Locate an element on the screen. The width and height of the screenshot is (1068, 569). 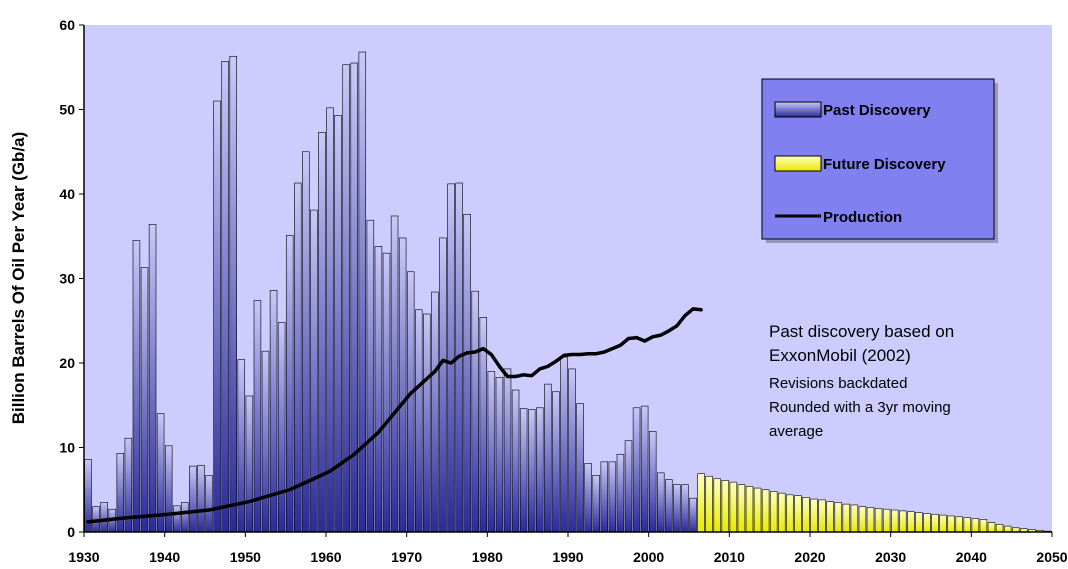
past-discovery-bar-1984 is located at coordinates (523, 470).